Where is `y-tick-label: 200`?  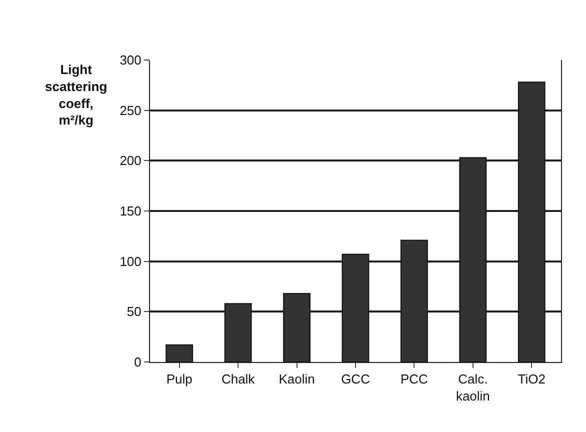 y-tick-label: 200 is located at coordinates (131, 160).